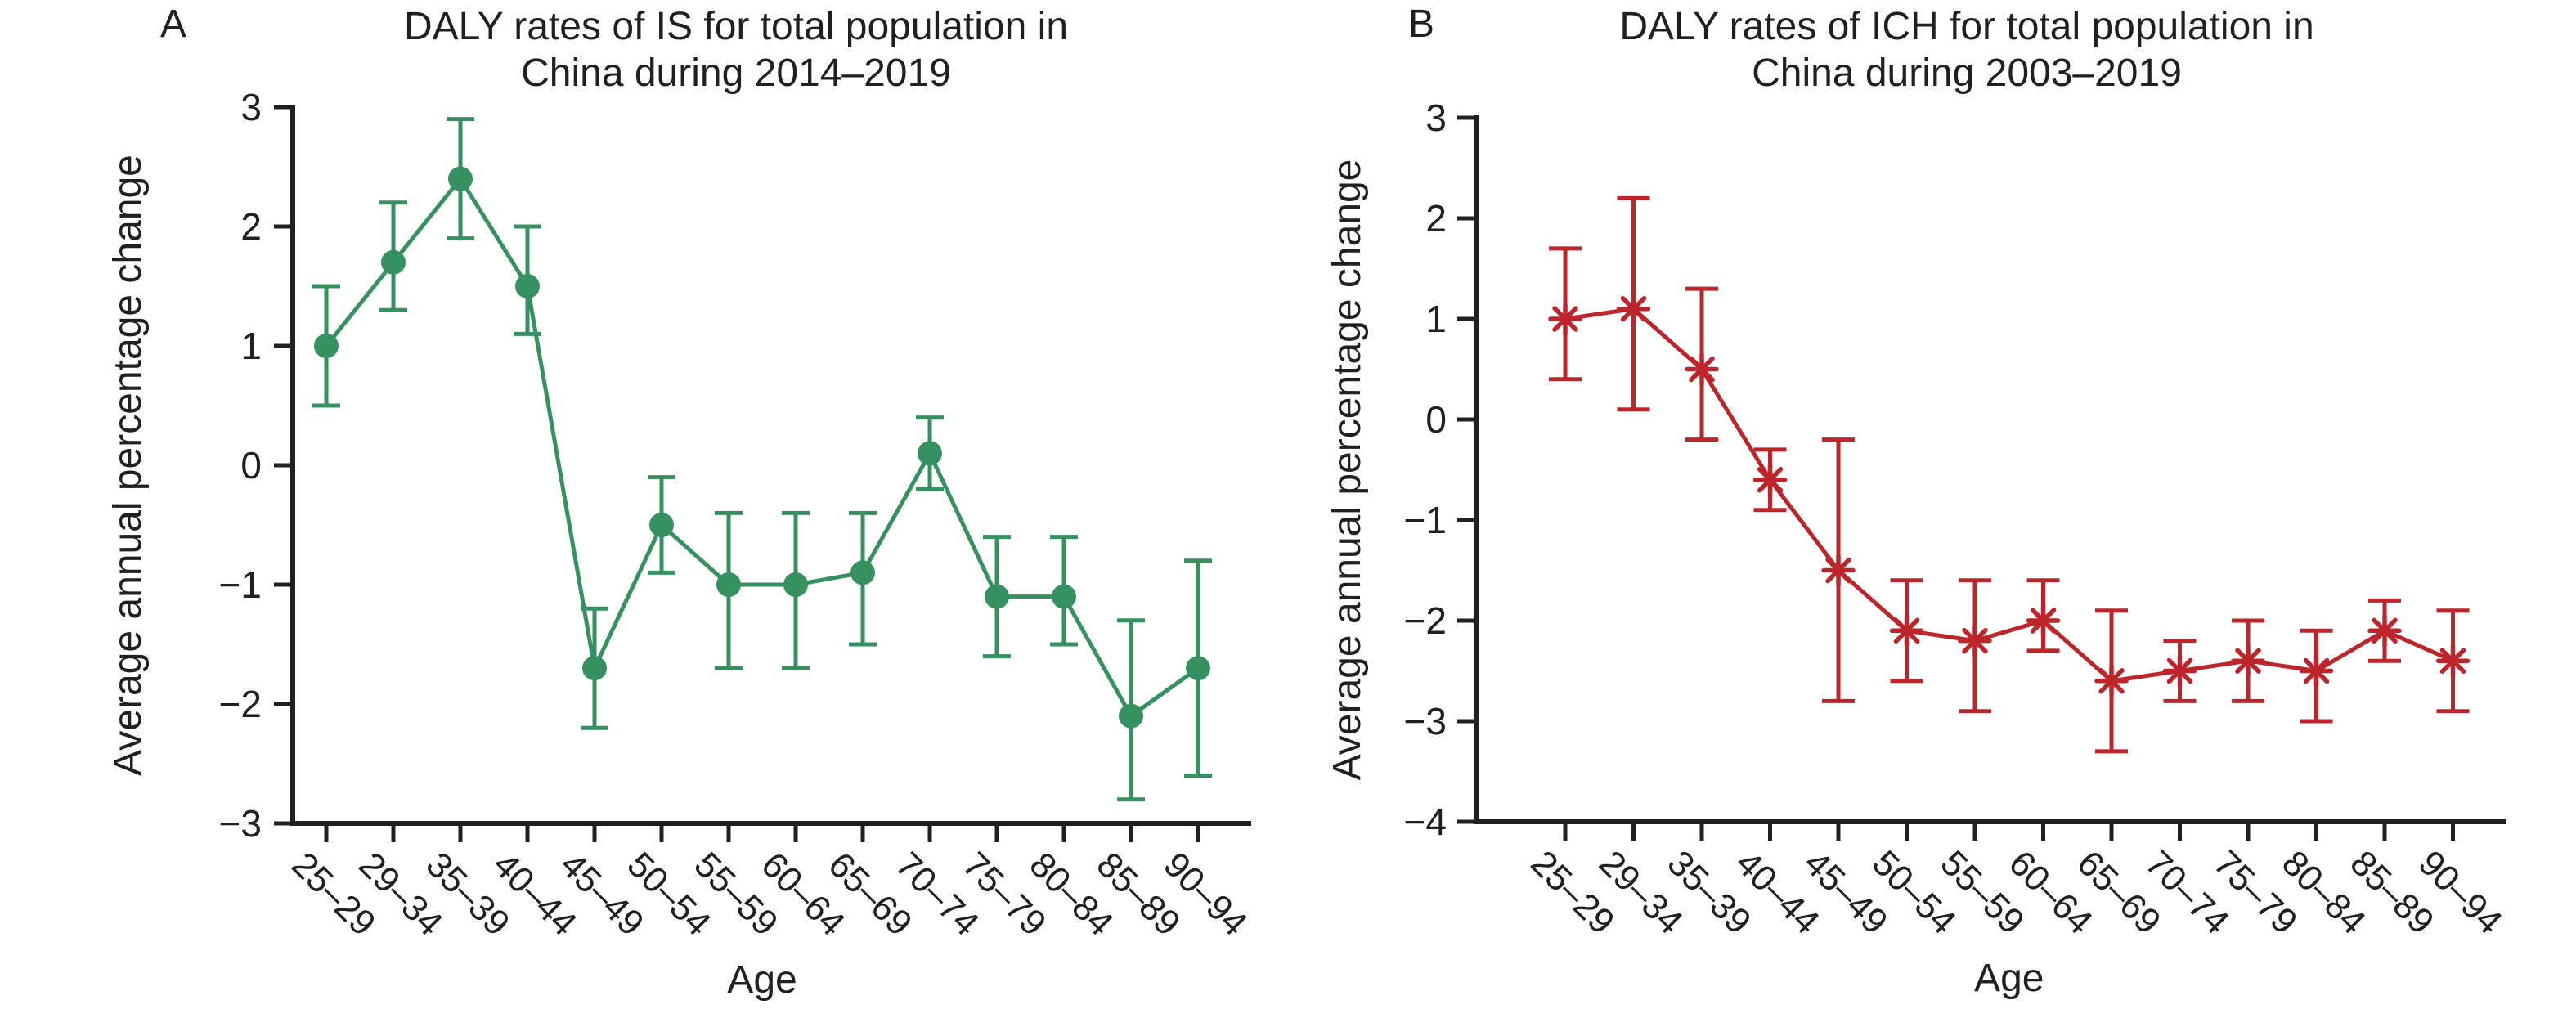 The image size is (2576, 1018). What do you see at coordinates (1425, 469) in the screenshot?
I see `y-tick-labels: 3 2 1 0 −1 −2 −3 −4` at bounding box center [1425, 469].